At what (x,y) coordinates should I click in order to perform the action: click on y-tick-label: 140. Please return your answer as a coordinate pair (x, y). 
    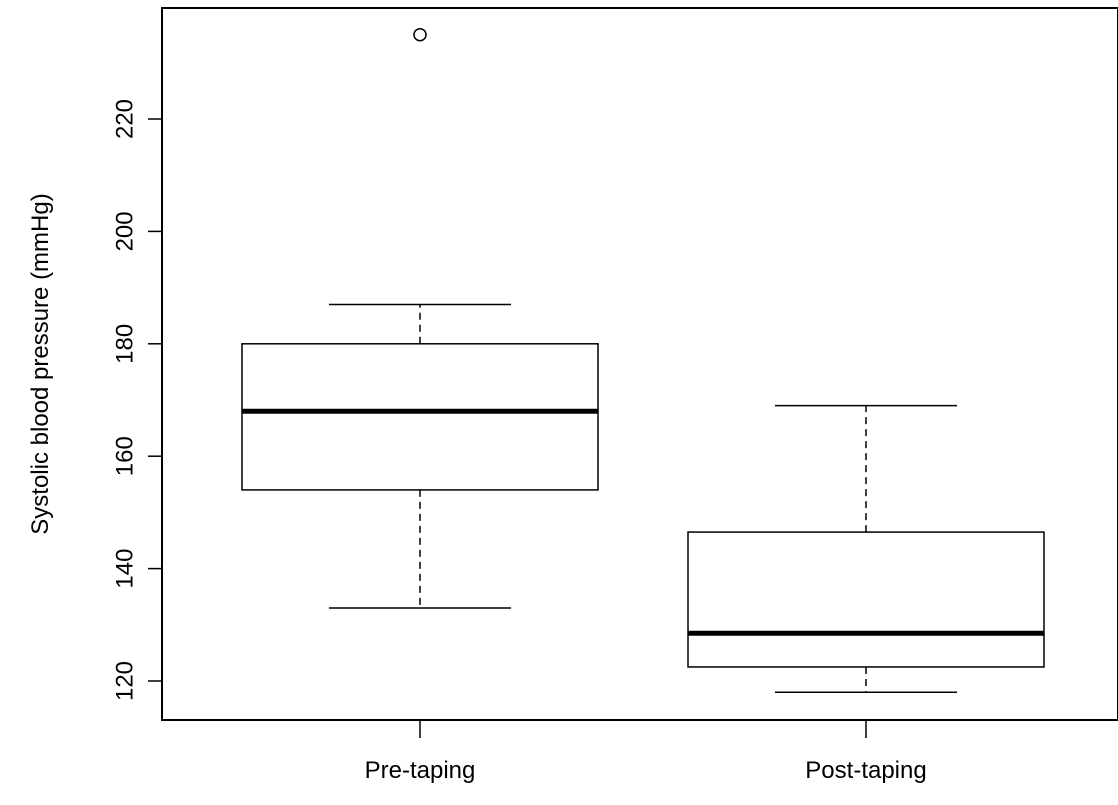
    Looking at the image, I should click on (124, 569).